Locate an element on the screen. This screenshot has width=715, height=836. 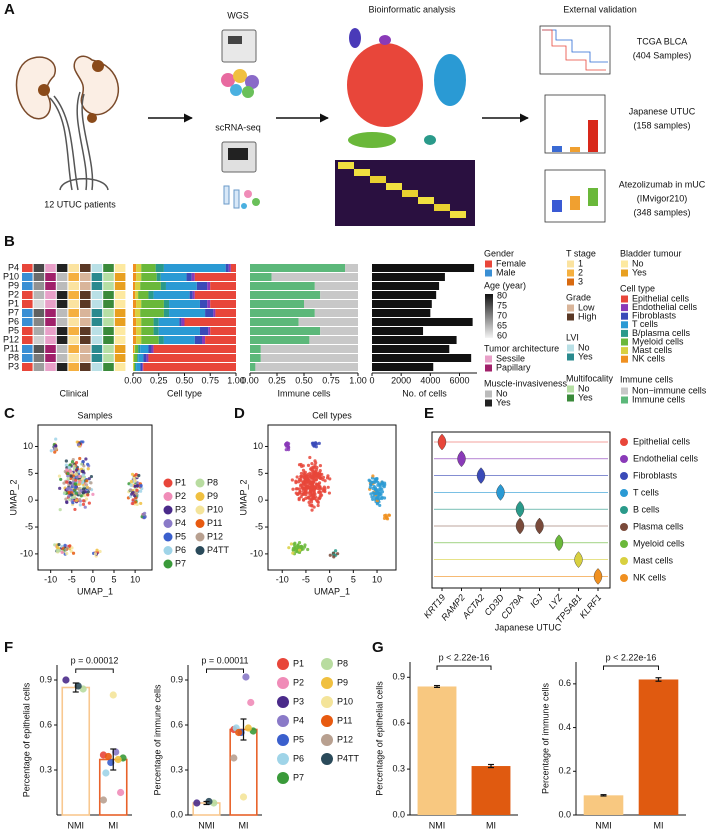
legend-label: B cells is located at coordinates (646, 509).